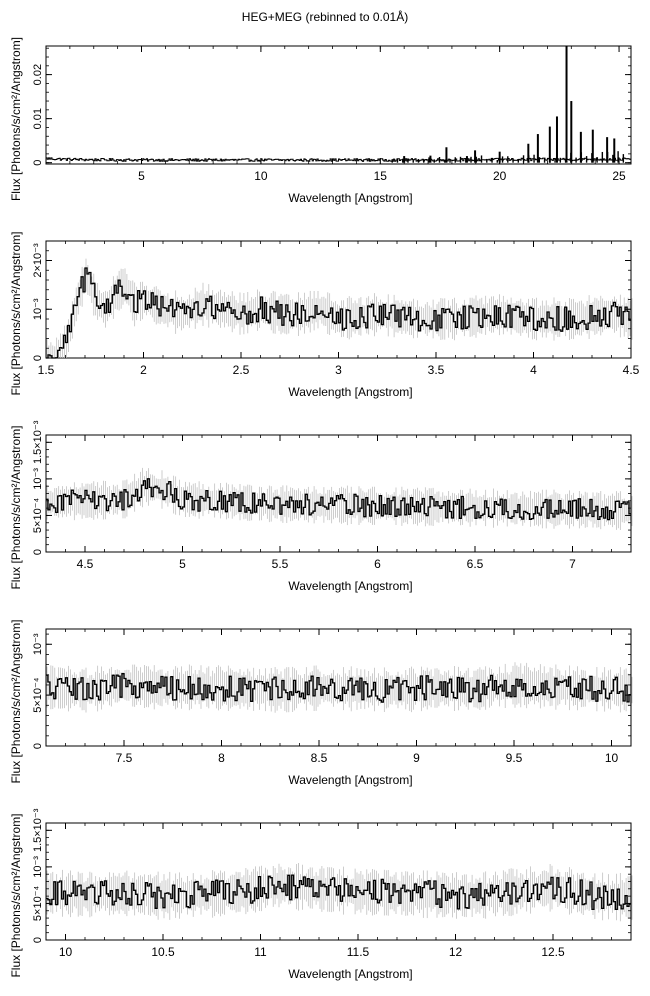  What do you see at coordinates (280, 564) in the screenshot?
I see `x-tick-label: 5.5` at bounding box center [280, 564].